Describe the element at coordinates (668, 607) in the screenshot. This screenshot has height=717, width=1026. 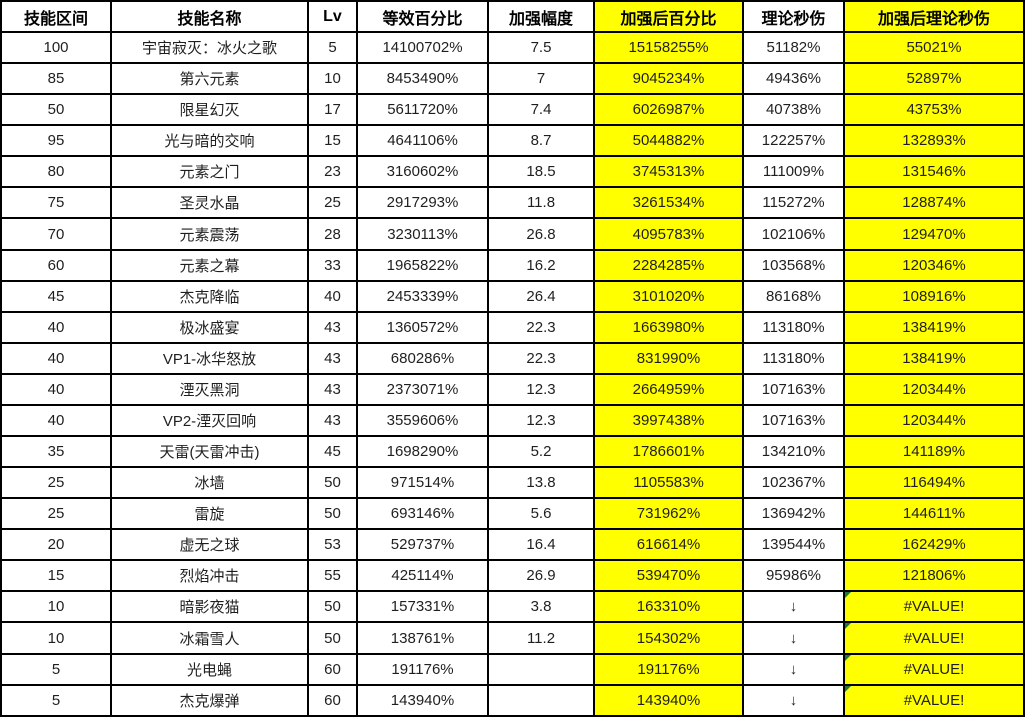
I see `cell-boosted-pct: 163310%` at that location.